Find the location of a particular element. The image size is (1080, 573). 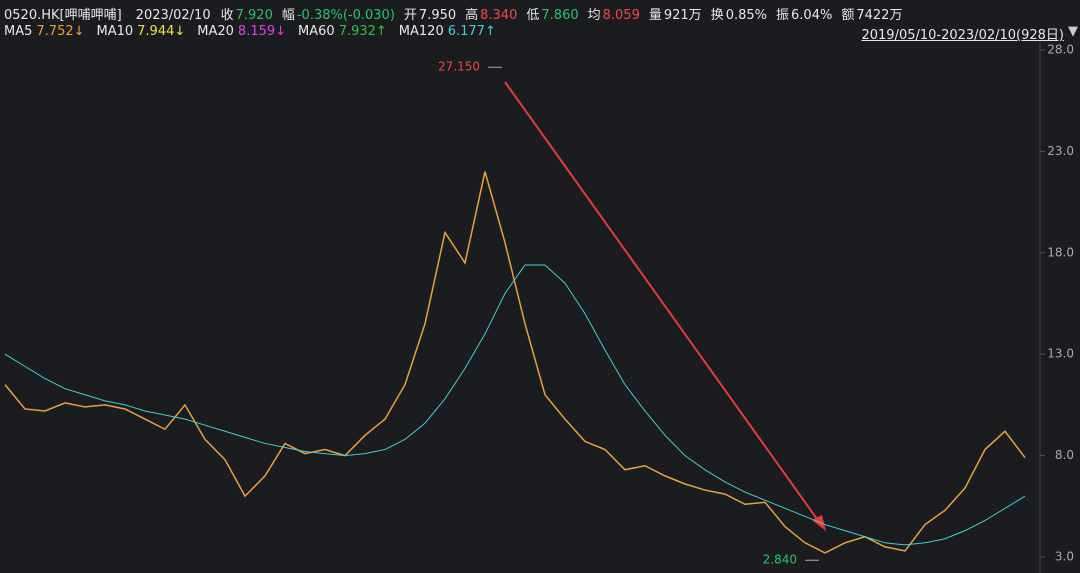

date: 2023/02/10 is located at coordinates (173, 15).